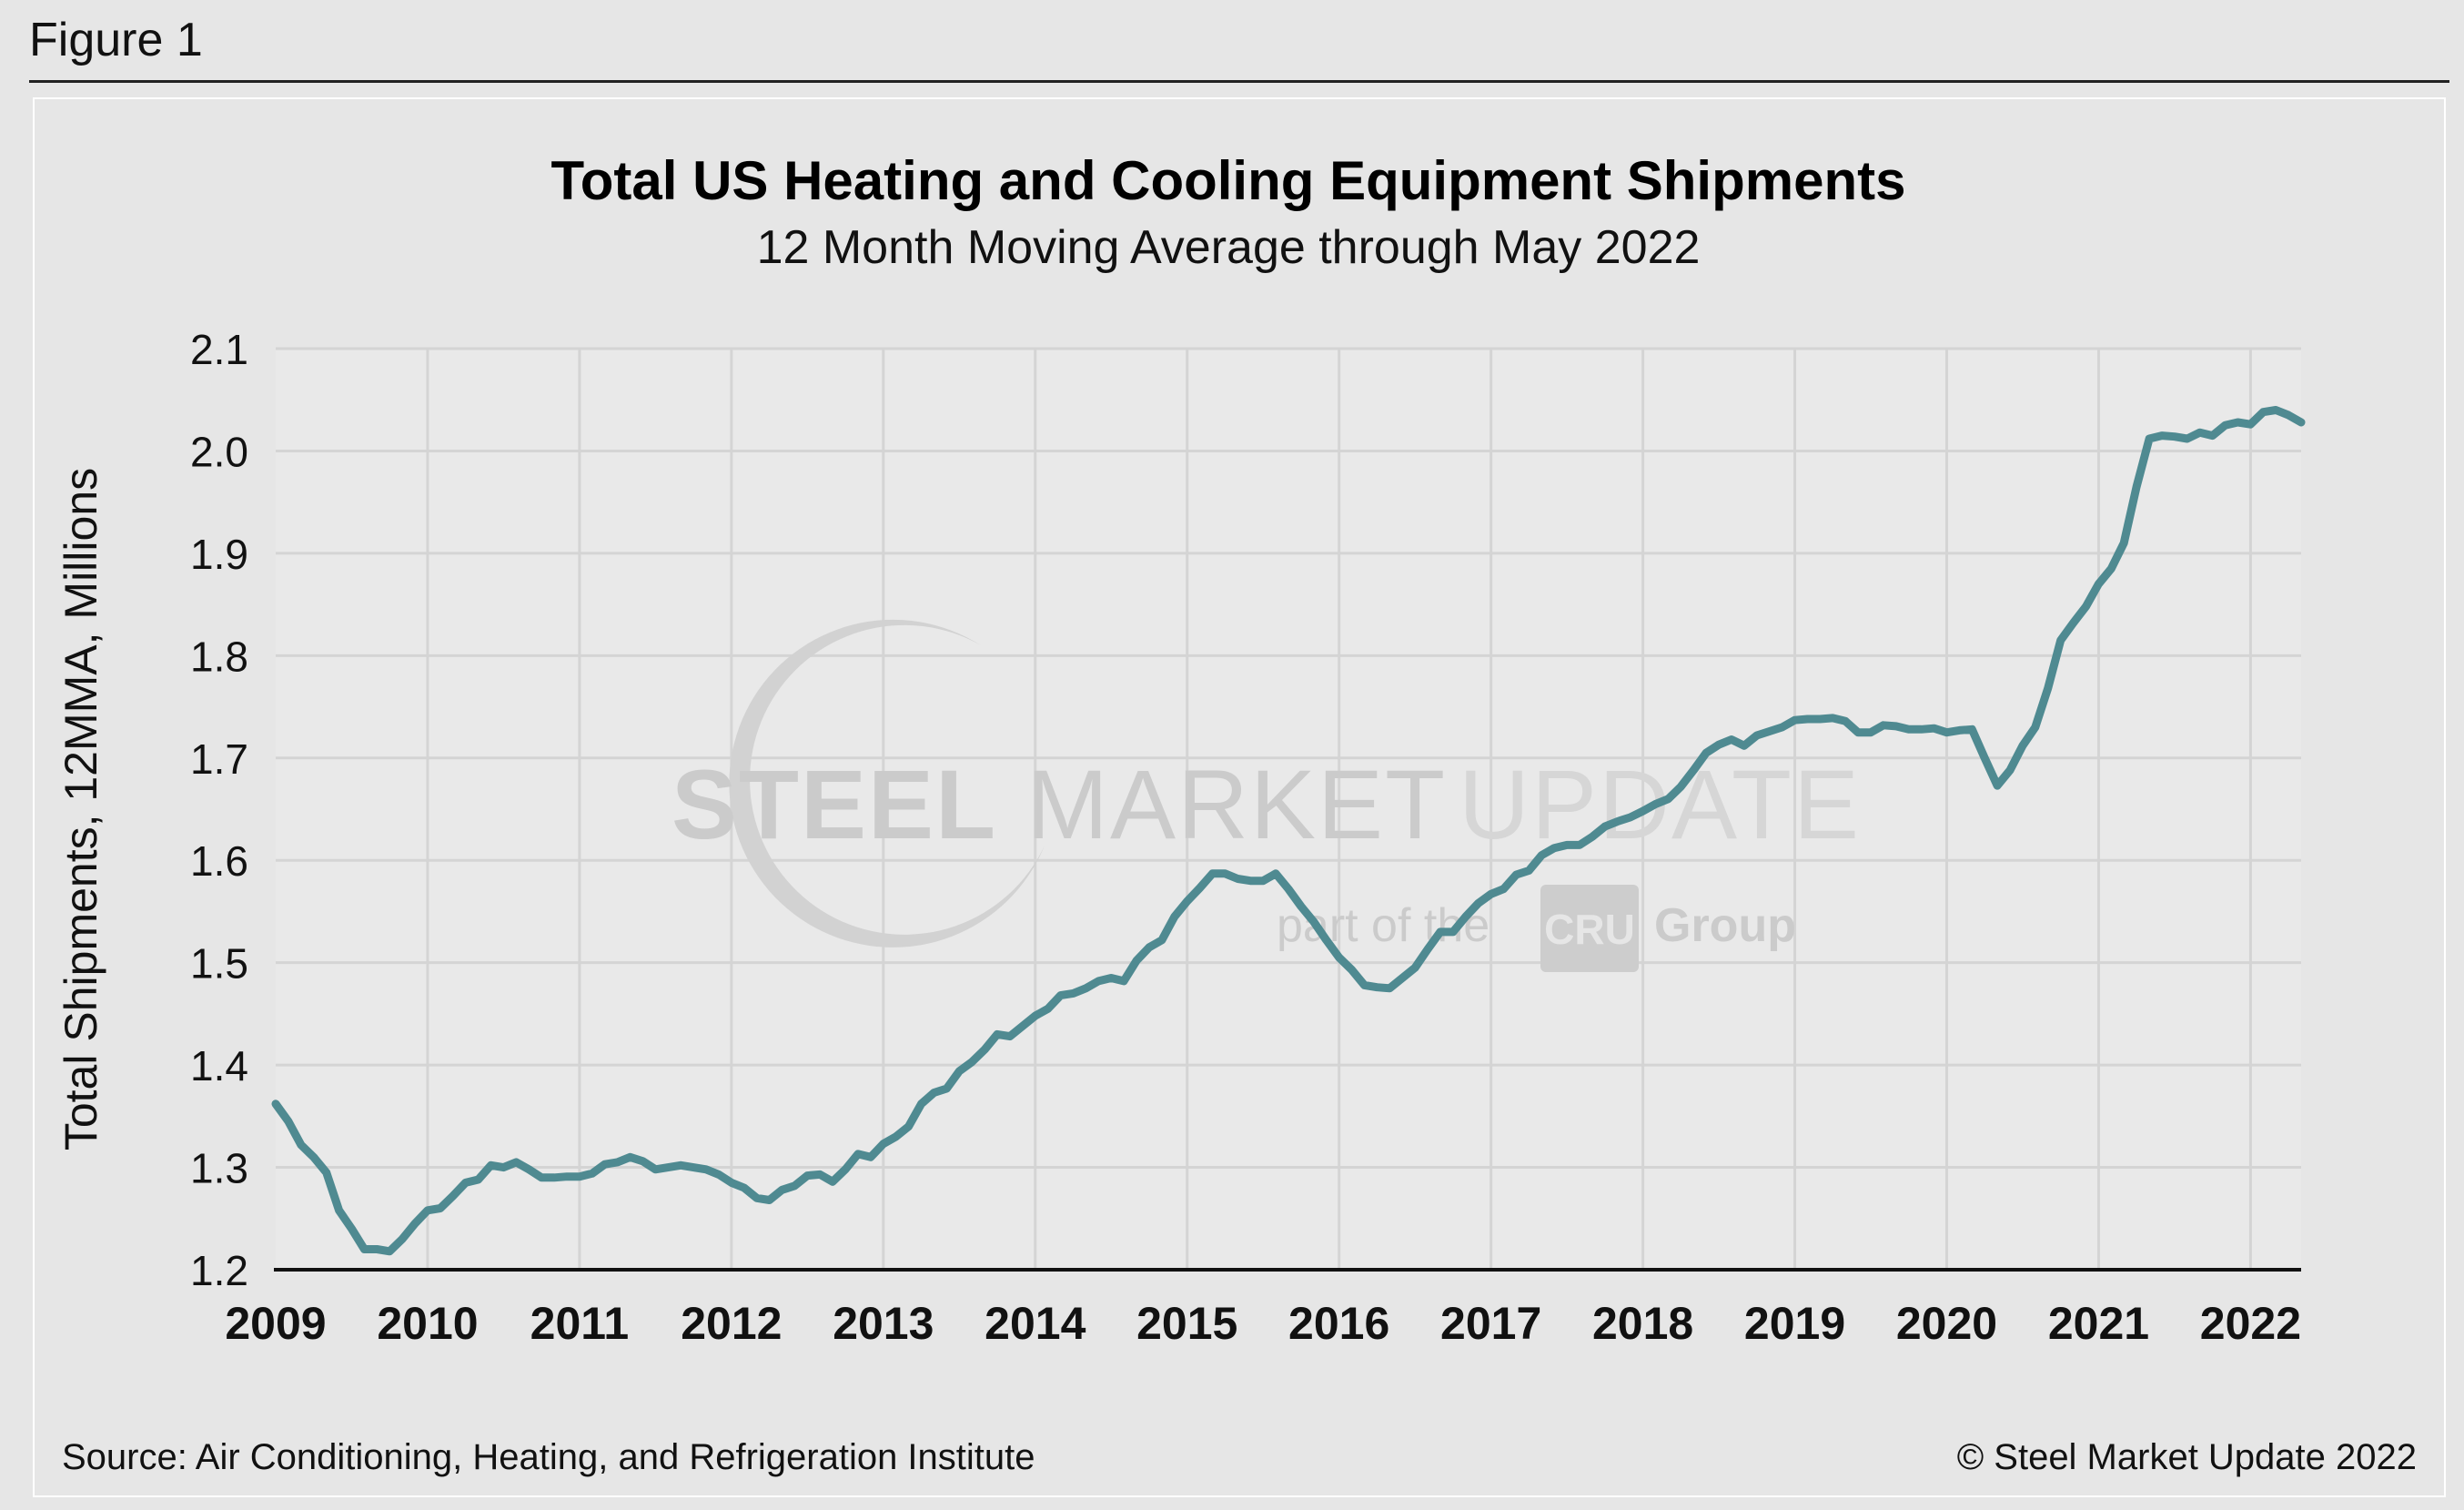 This screenshot has width=2464, height=1510. I want to click on watermark-word-steel: STEEL, so click(834, 804).